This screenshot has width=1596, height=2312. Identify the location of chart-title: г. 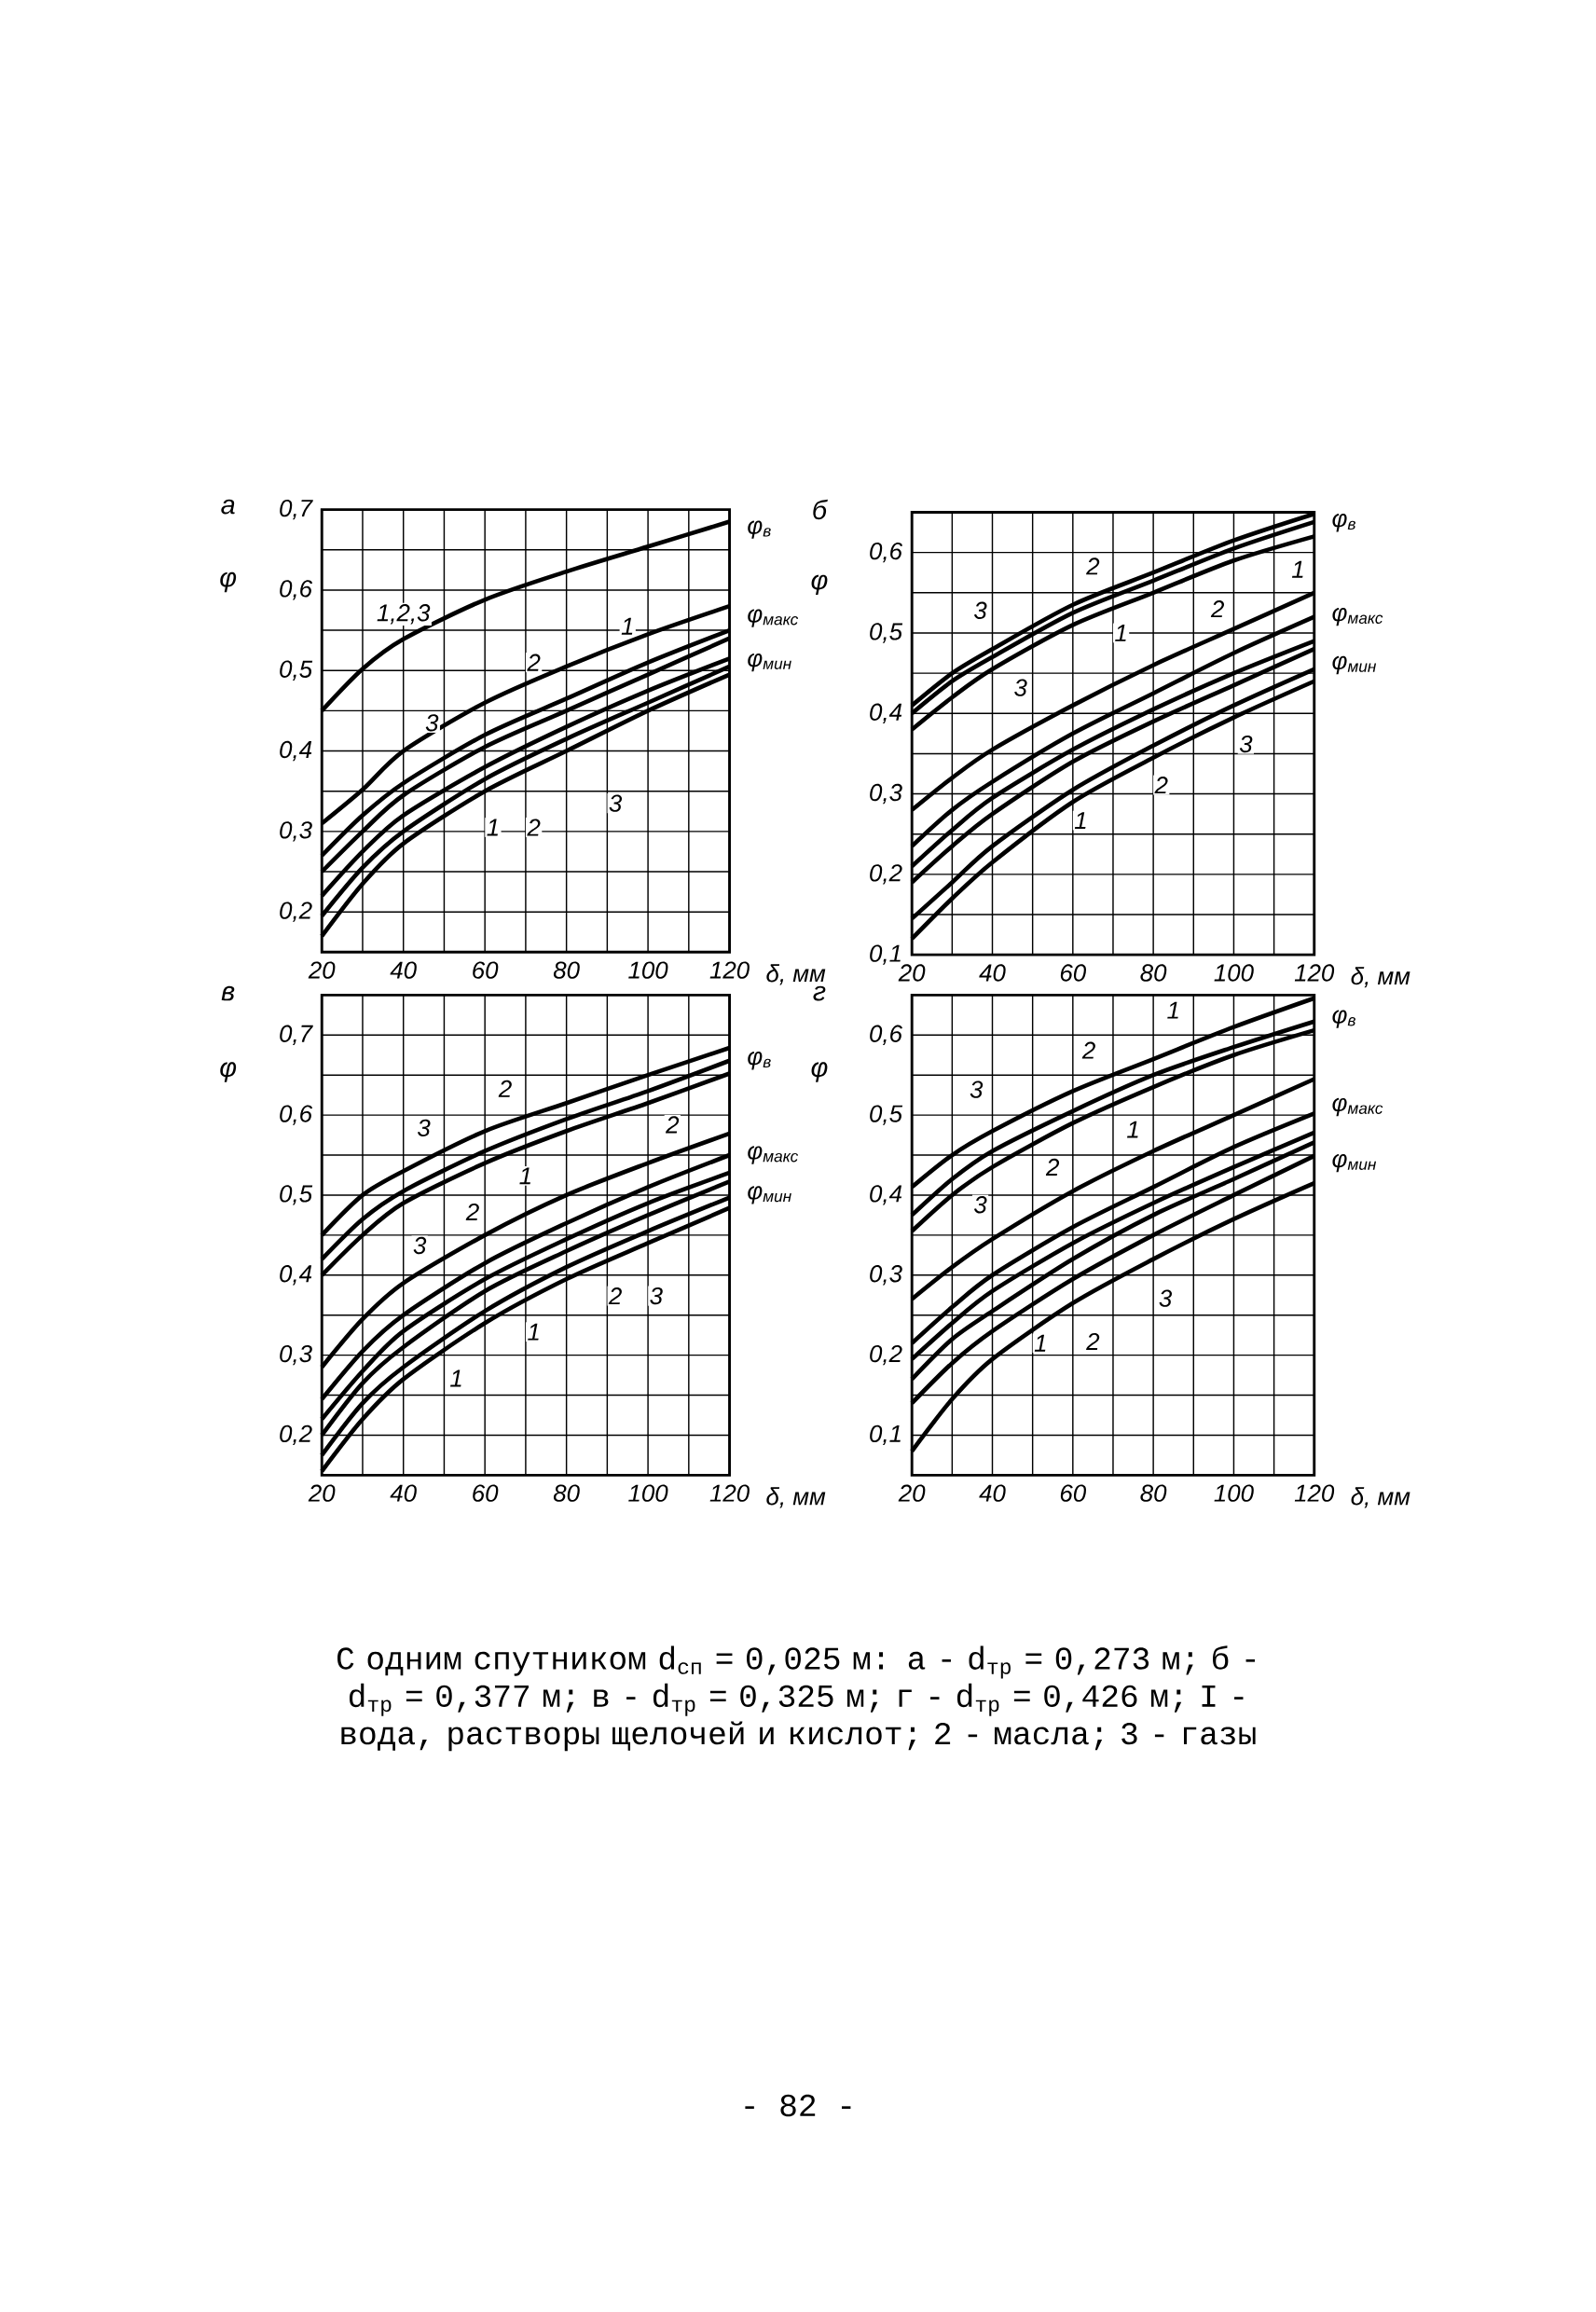
(819, 993).